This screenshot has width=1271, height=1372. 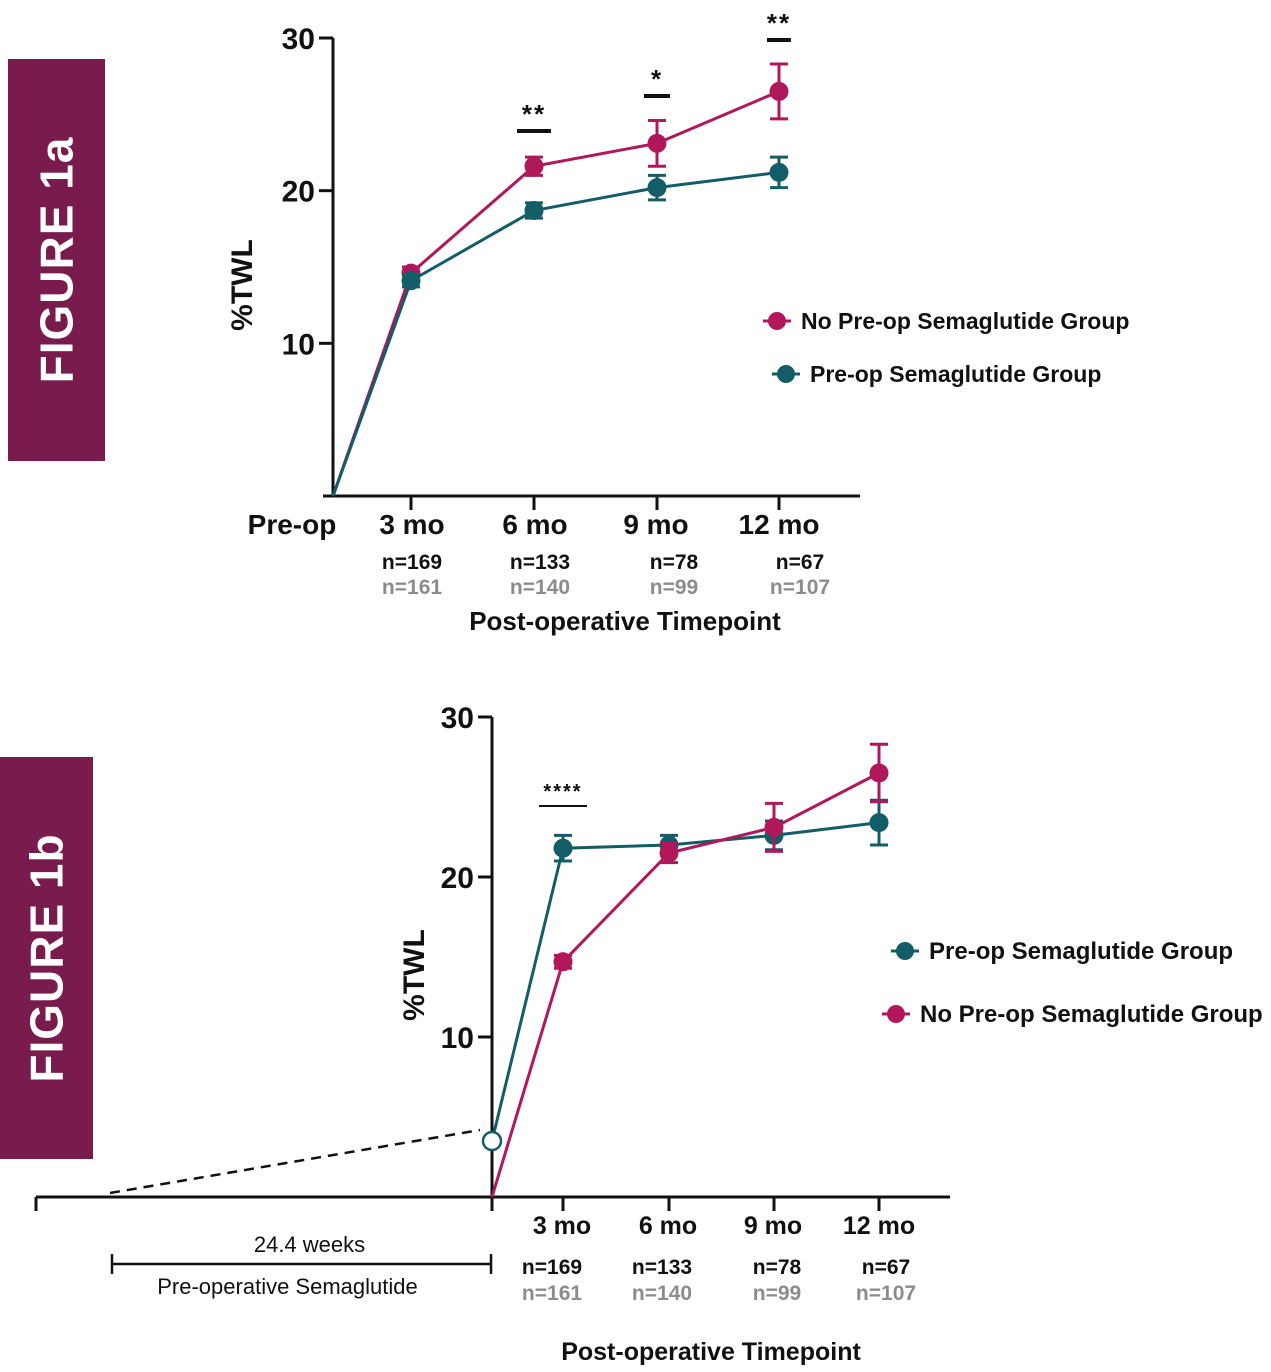 I want to click on x-tick-label: Pre-op, so click(x=292, y=524).